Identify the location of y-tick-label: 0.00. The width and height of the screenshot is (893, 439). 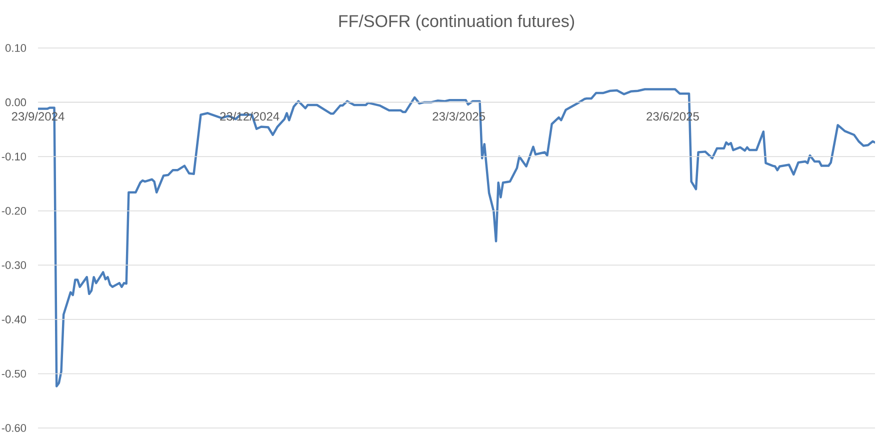
(15, 102).